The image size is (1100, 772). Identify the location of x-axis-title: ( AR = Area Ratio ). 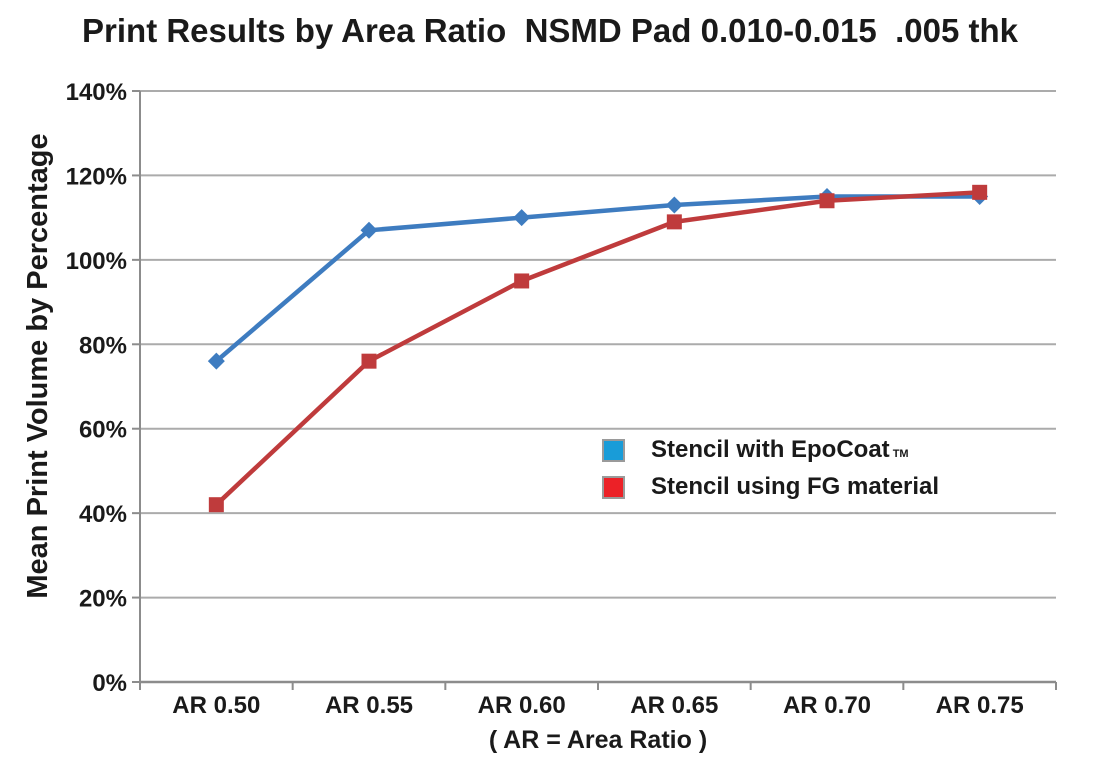
(598, 740).